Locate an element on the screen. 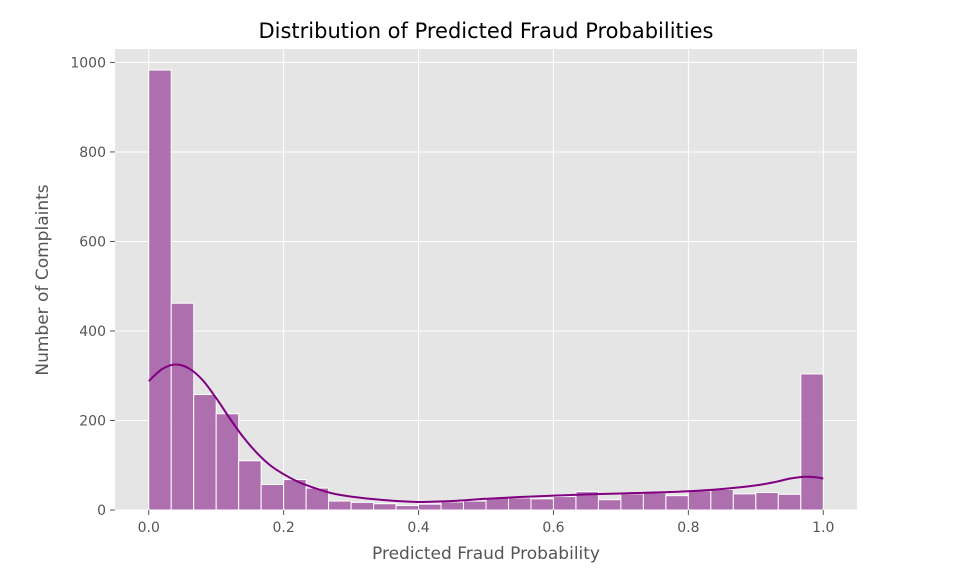 Image resolution: width=953 pixels, height=583 pixels. x-tick-label: 0.8 is located at coordinates (688, 528).